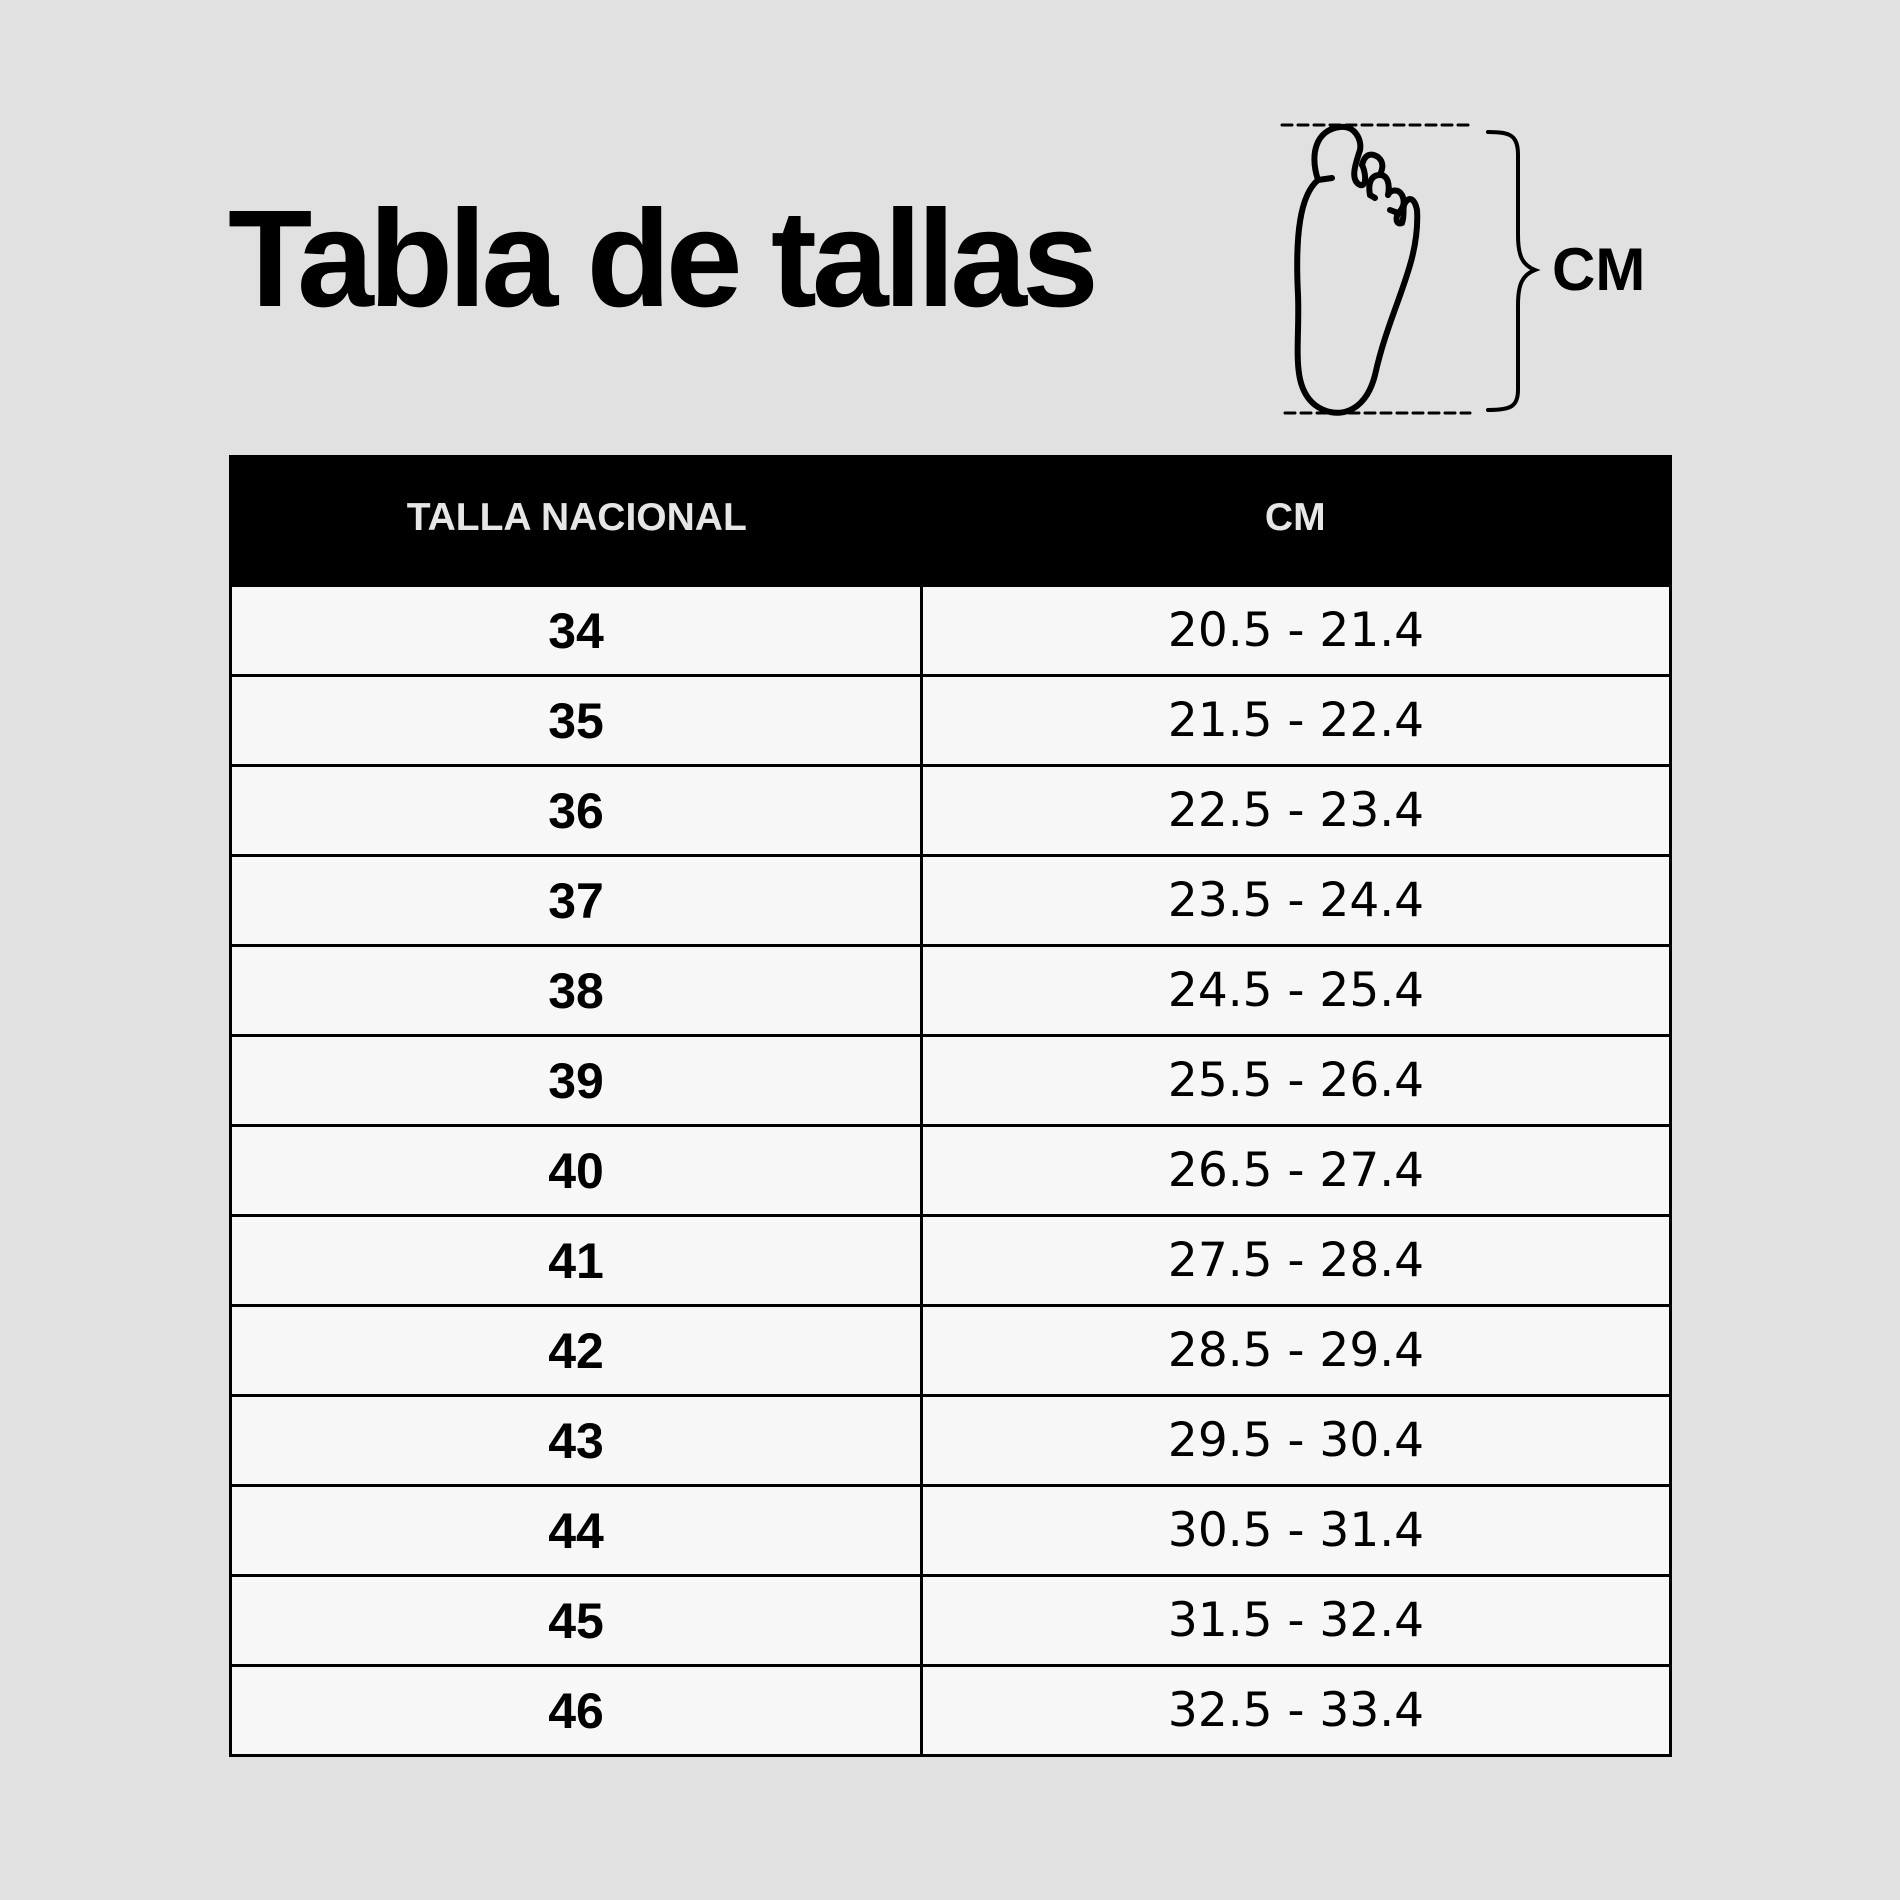 This screenshot has width=1900, height=1900. I want to click on foot-outline-icon, so click(1410, 269).